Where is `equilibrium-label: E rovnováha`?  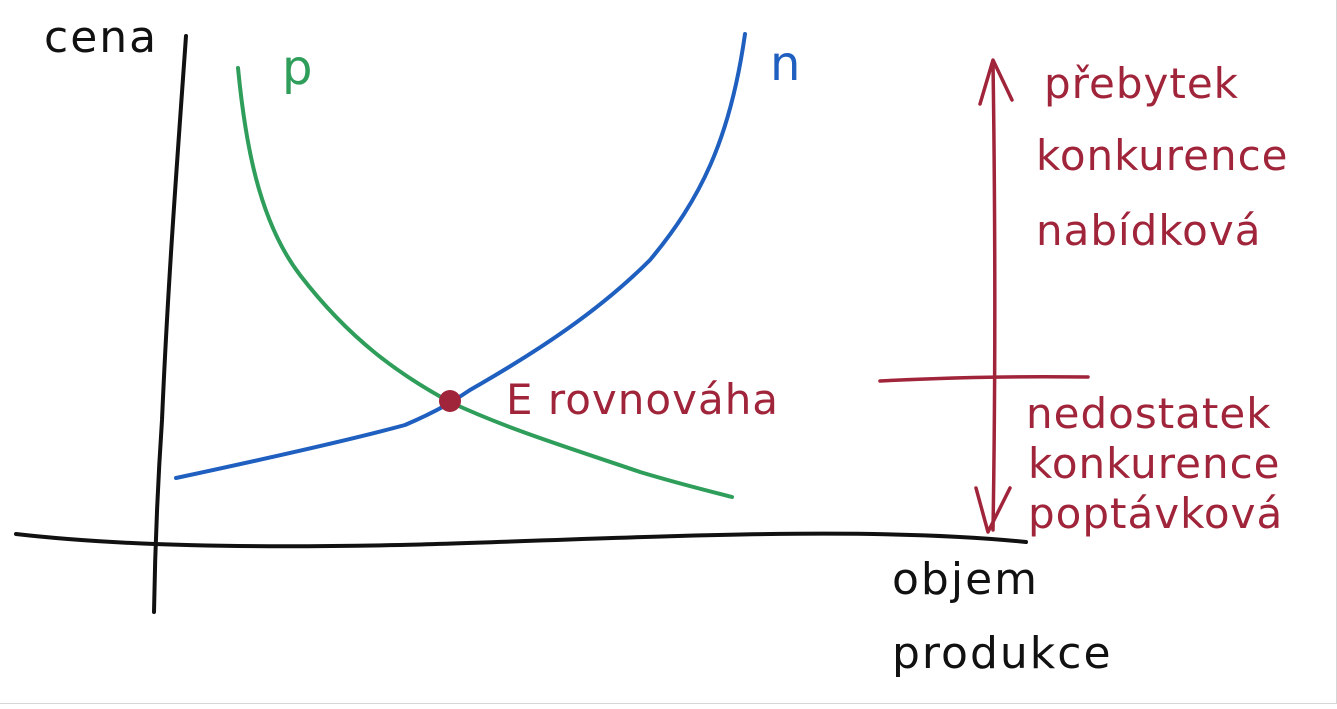 equilibrium-label: E rovnováha is located at coordinates (642, 399).